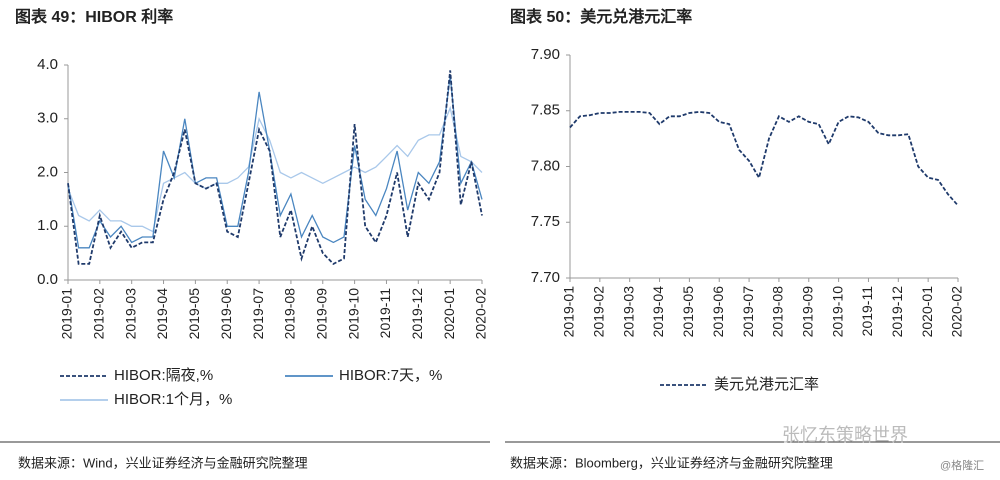  Describe the element at coordinates (47, 171) in the screenshot. I see `y-tick-label: 2.0` at that location.